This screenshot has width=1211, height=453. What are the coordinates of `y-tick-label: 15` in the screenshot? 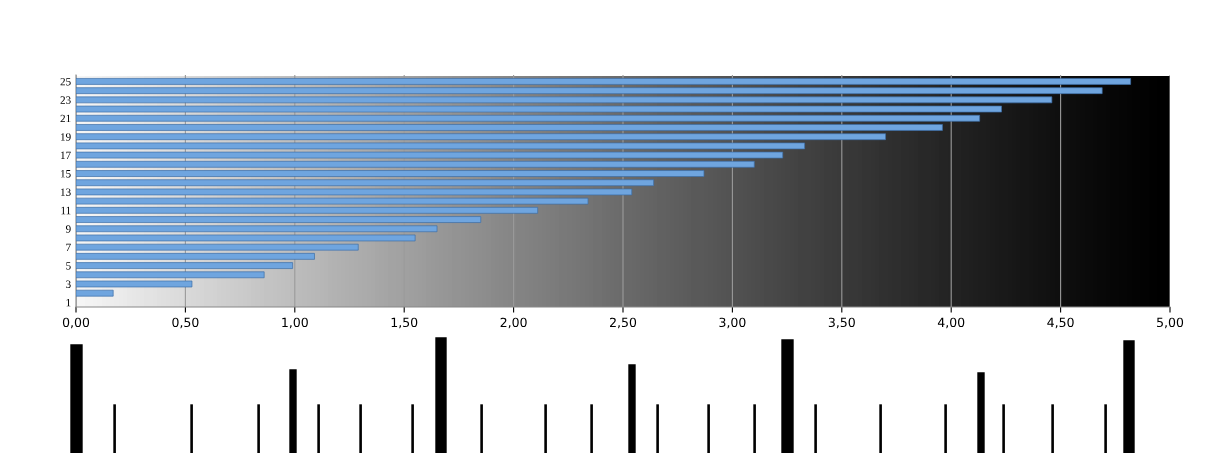 It's located at (66, 174).